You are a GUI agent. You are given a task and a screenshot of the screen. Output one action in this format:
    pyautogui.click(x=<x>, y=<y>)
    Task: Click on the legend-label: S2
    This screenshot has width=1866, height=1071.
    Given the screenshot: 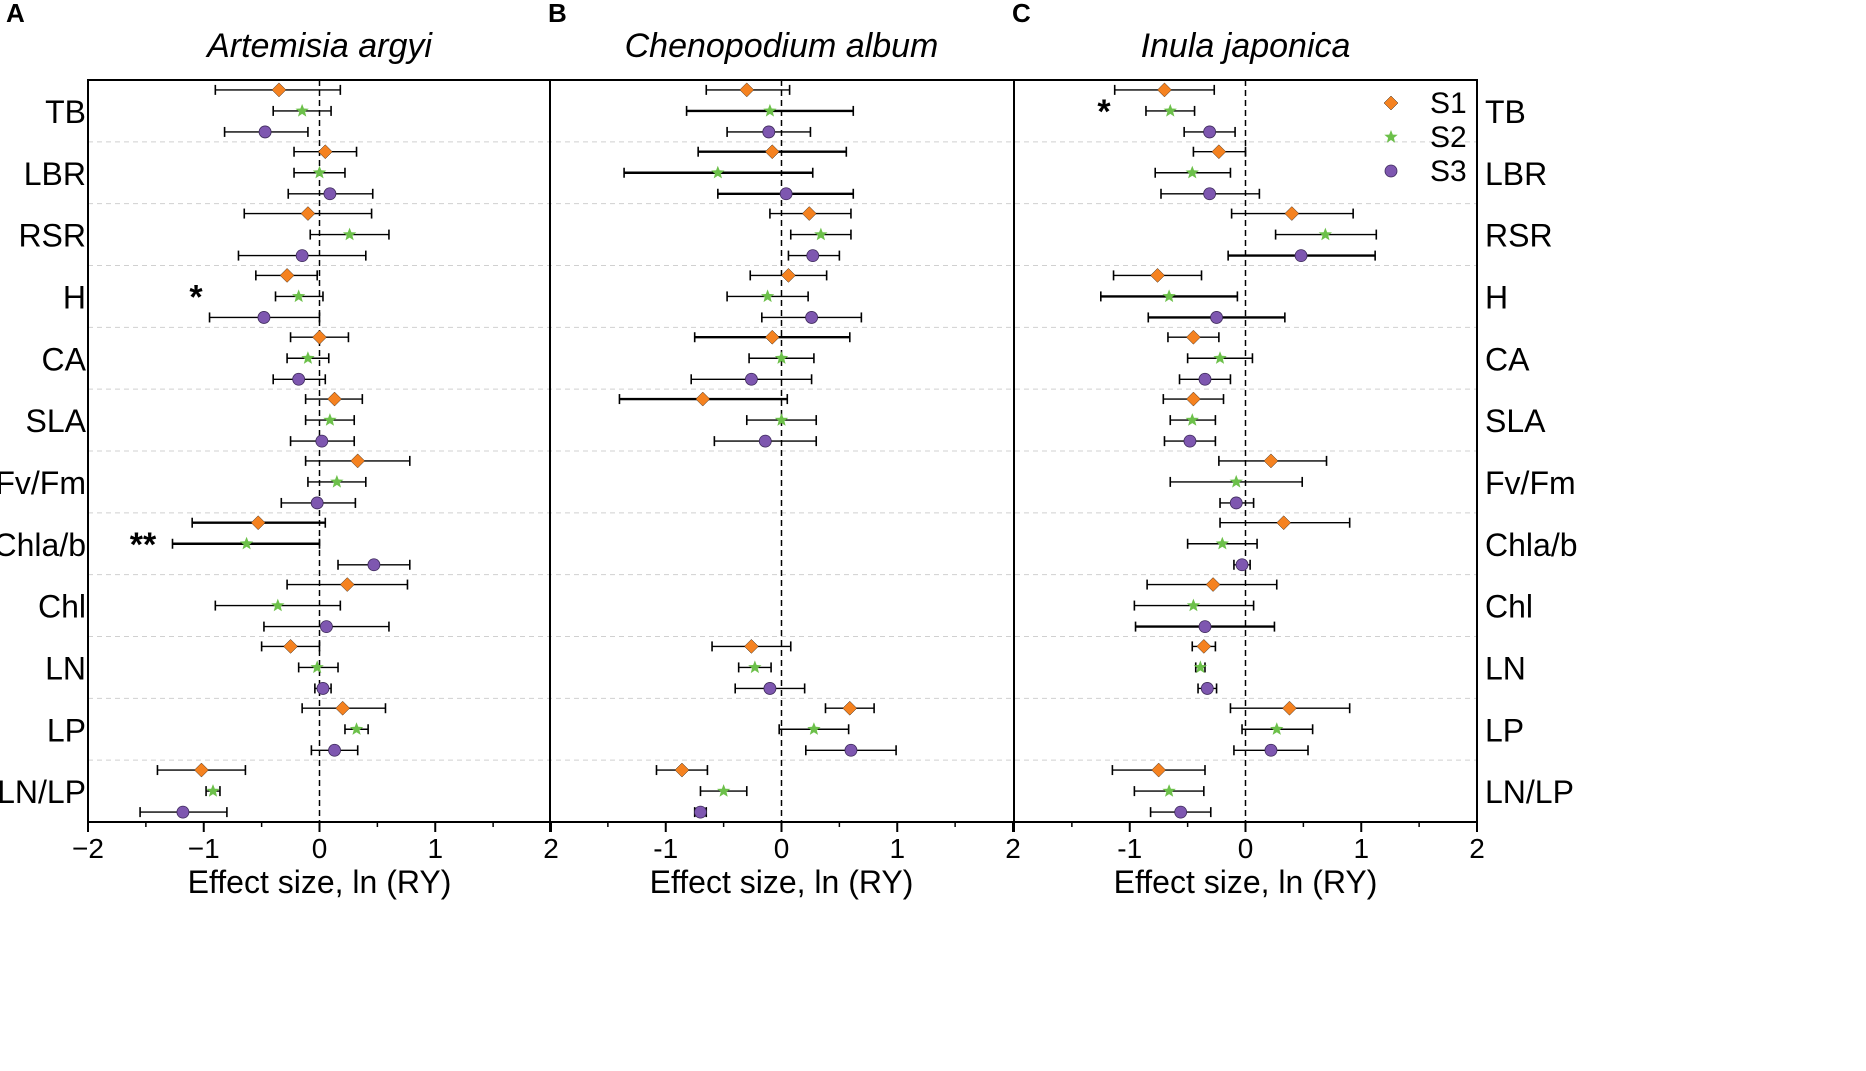 What is the action you would take?
    pyautogui.click(x=1448, y=137)
    